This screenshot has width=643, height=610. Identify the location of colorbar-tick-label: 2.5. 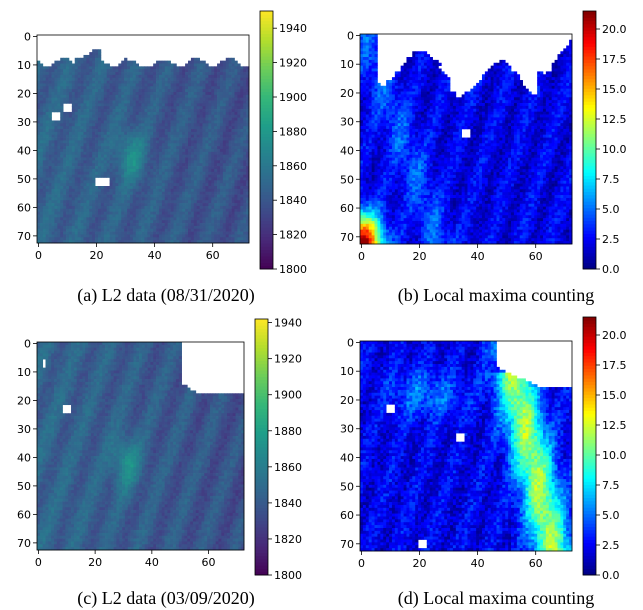
(611, 545).